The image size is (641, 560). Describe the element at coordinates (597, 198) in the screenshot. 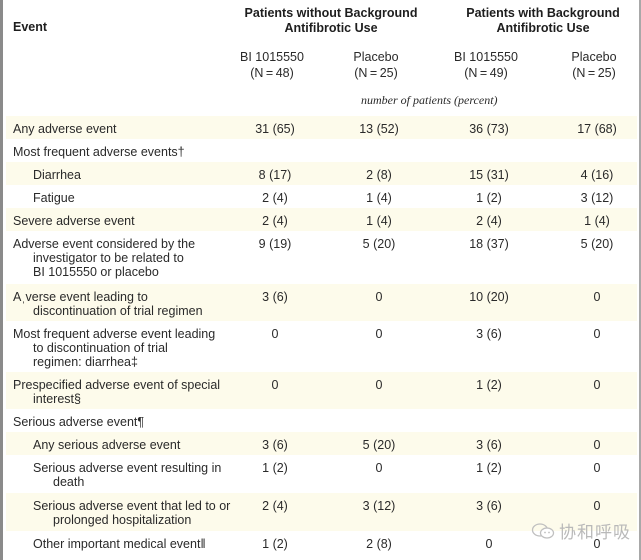

I see `cell-placebo-with: 3 (12)` at that location.